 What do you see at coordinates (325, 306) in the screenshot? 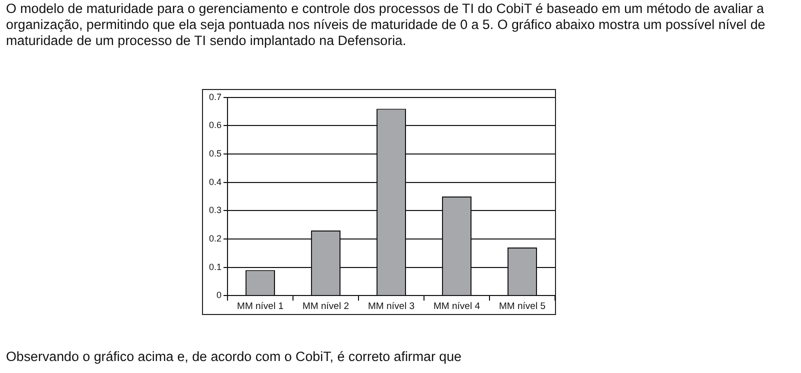
I see `x-tick-label: MM nível 2` at bounding box center [325, 306].